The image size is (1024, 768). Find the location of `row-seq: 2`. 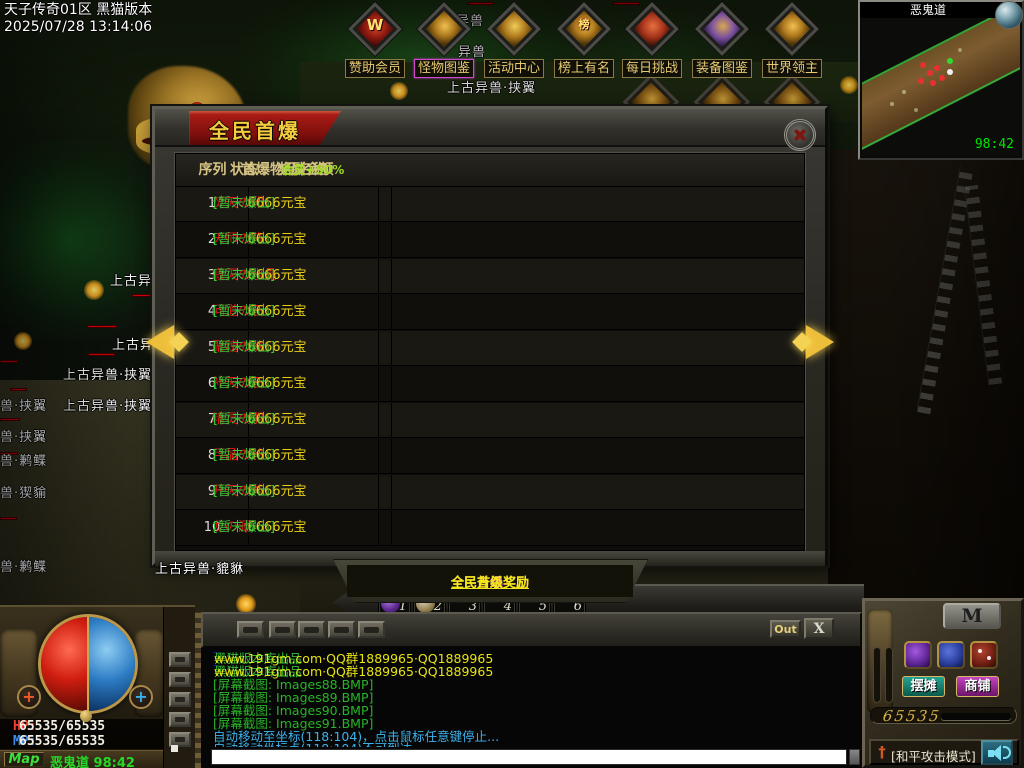

row-seq: 2 is located at coordinates (212, 240).